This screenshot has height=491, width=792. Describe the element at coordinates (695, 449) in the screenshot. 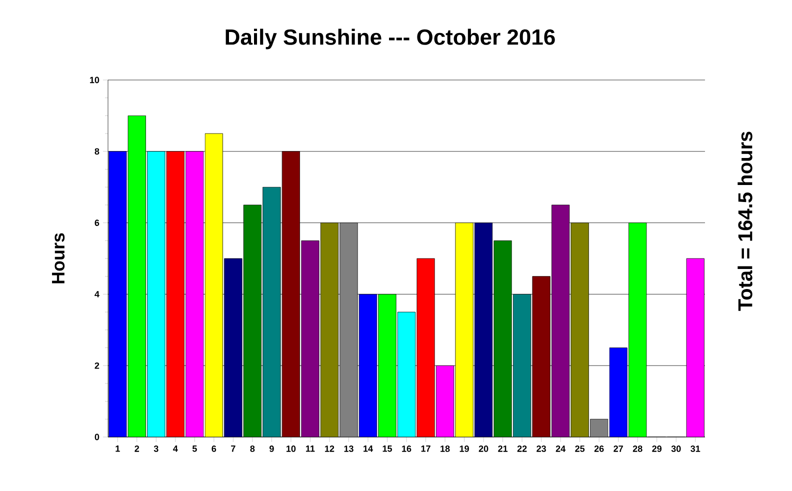

I see `x-tick-label: 31` at that location.